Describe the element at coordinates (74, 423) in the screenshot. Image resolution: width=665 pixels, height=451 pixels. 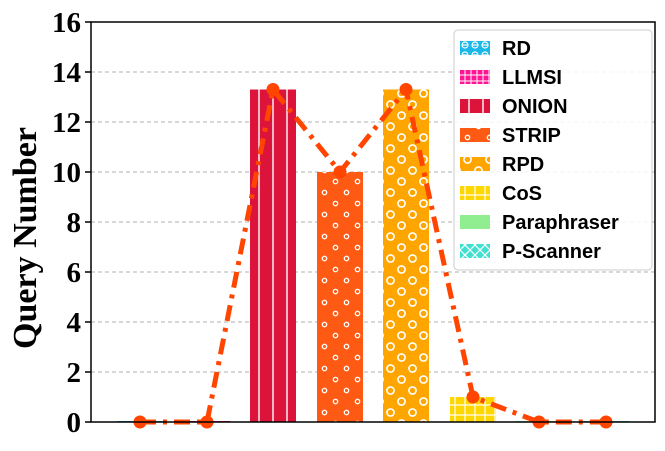
I see `y-tick-label: 0` at that location.